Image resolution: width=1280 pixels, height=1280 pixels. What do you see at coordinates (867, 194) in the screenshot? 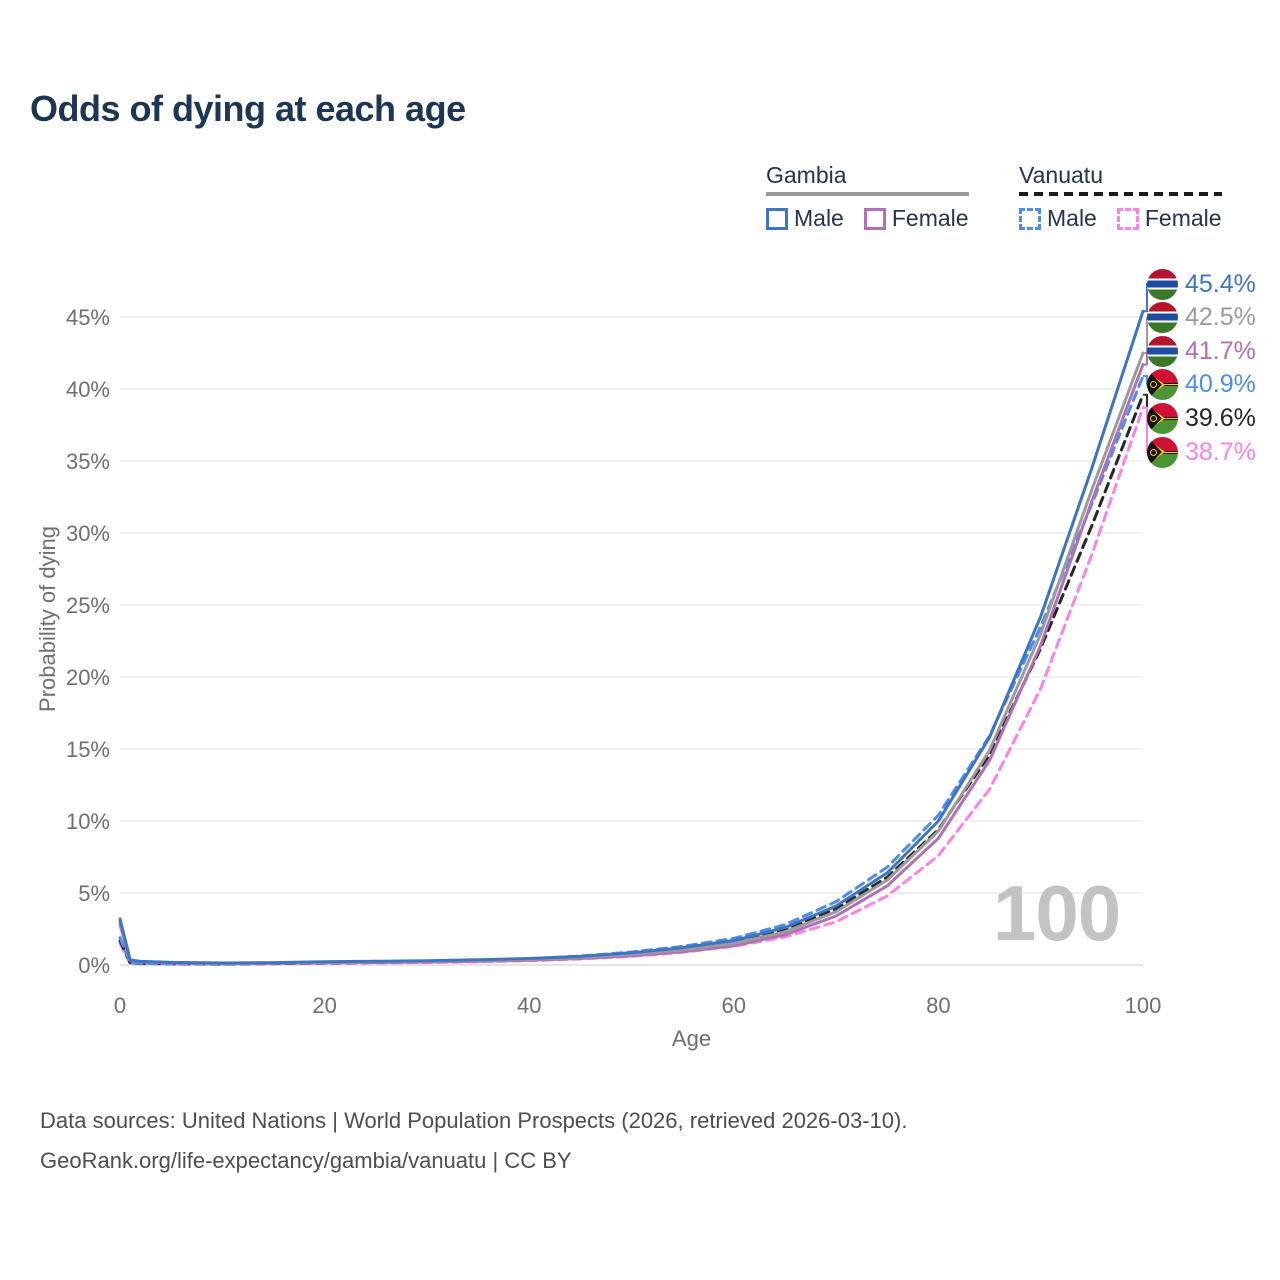
I see `gambia-solid-line-swatch` at bounding box center [867, 194].